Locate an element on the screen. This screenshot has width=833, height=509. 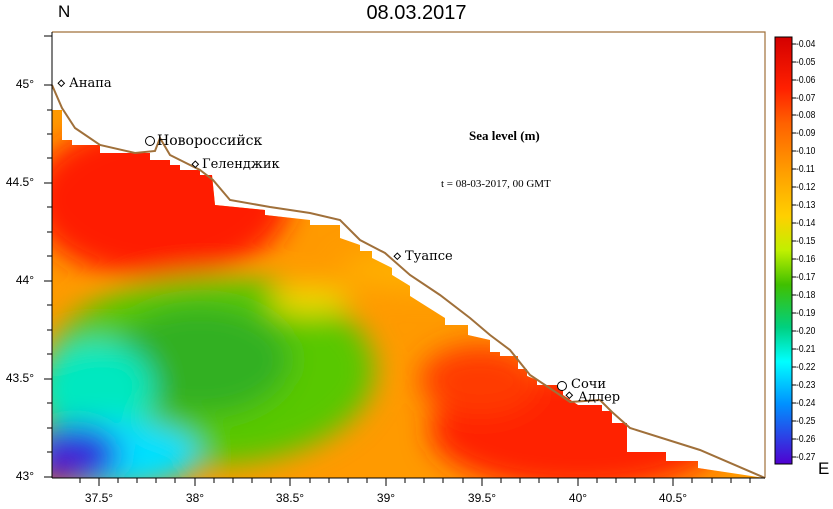
colorbar-label: -0.17 is located at coordinates (806, 277).